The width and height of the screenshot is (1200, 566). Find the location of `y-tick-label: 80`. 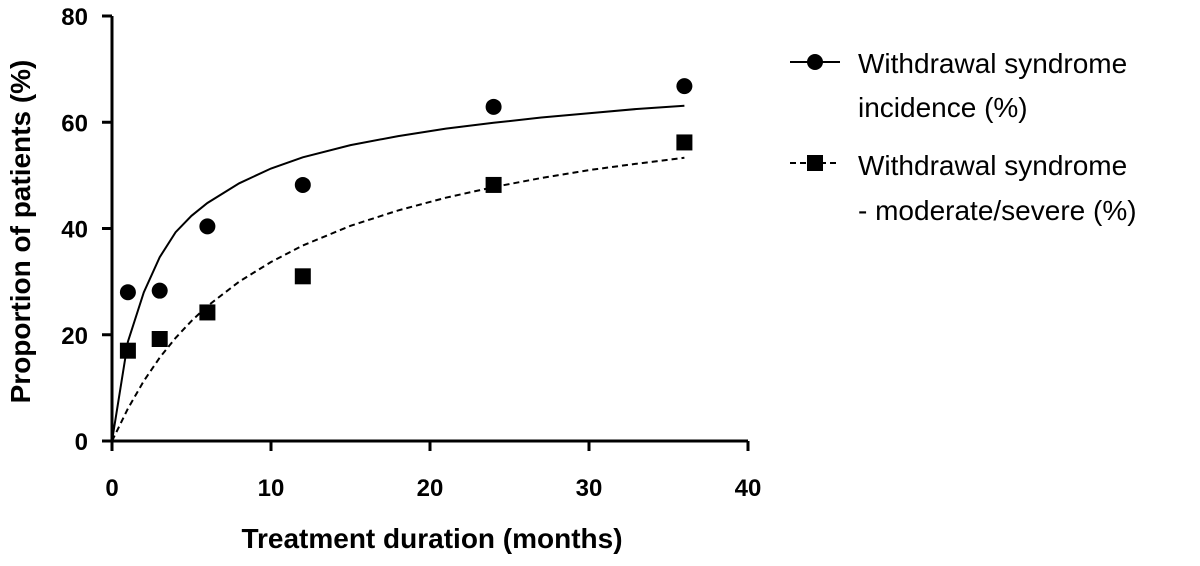

y-tick-label: 80 is located at coordinates (74, 17).